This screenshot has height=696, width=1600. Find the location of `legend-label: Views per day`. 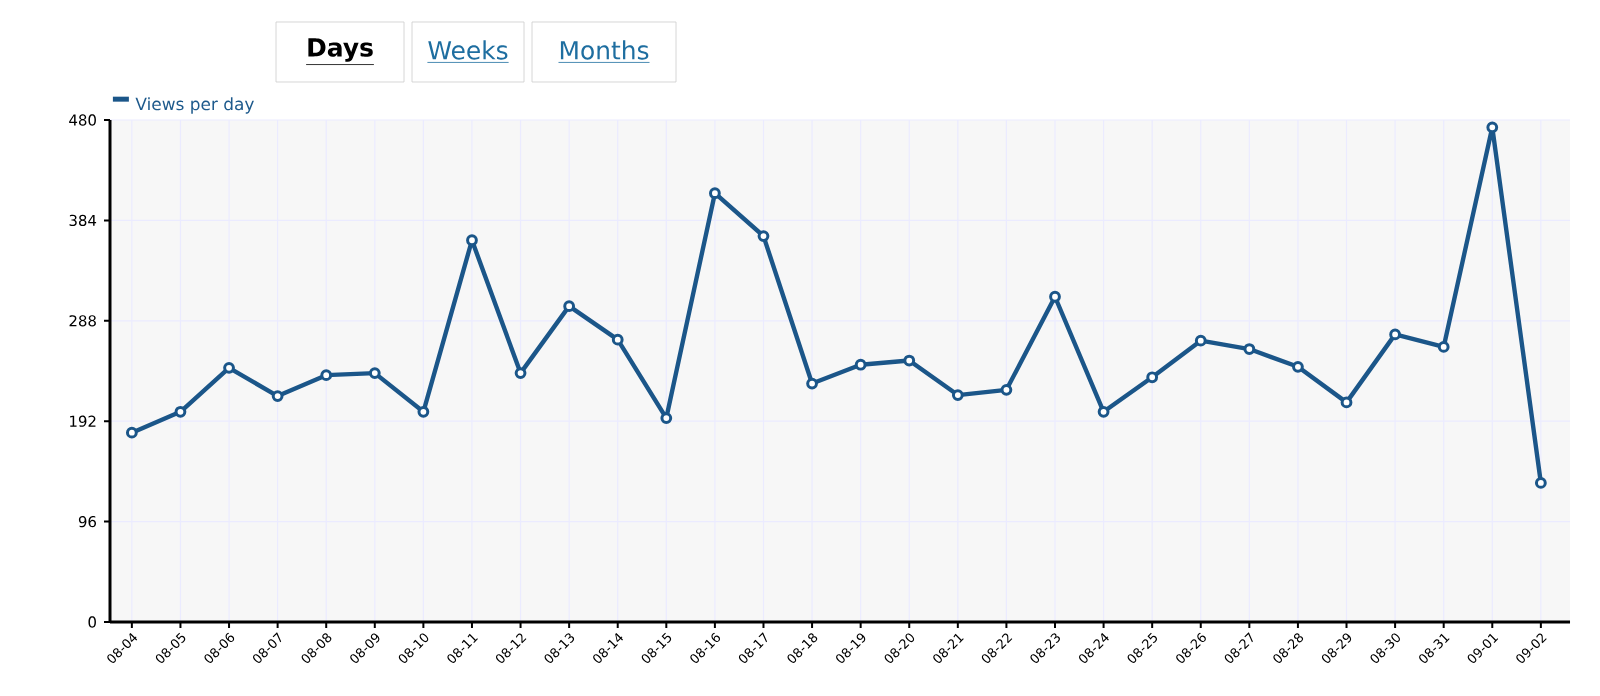

legend-label: Views per day is located at coordinates (194, 105).